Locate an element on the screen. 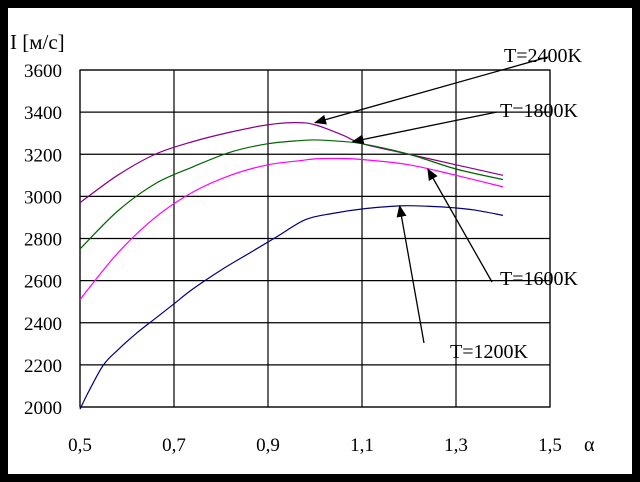 This screenshot has width=640, height=482. y-tick-label: 2600 is located at coordinates (43, 282).